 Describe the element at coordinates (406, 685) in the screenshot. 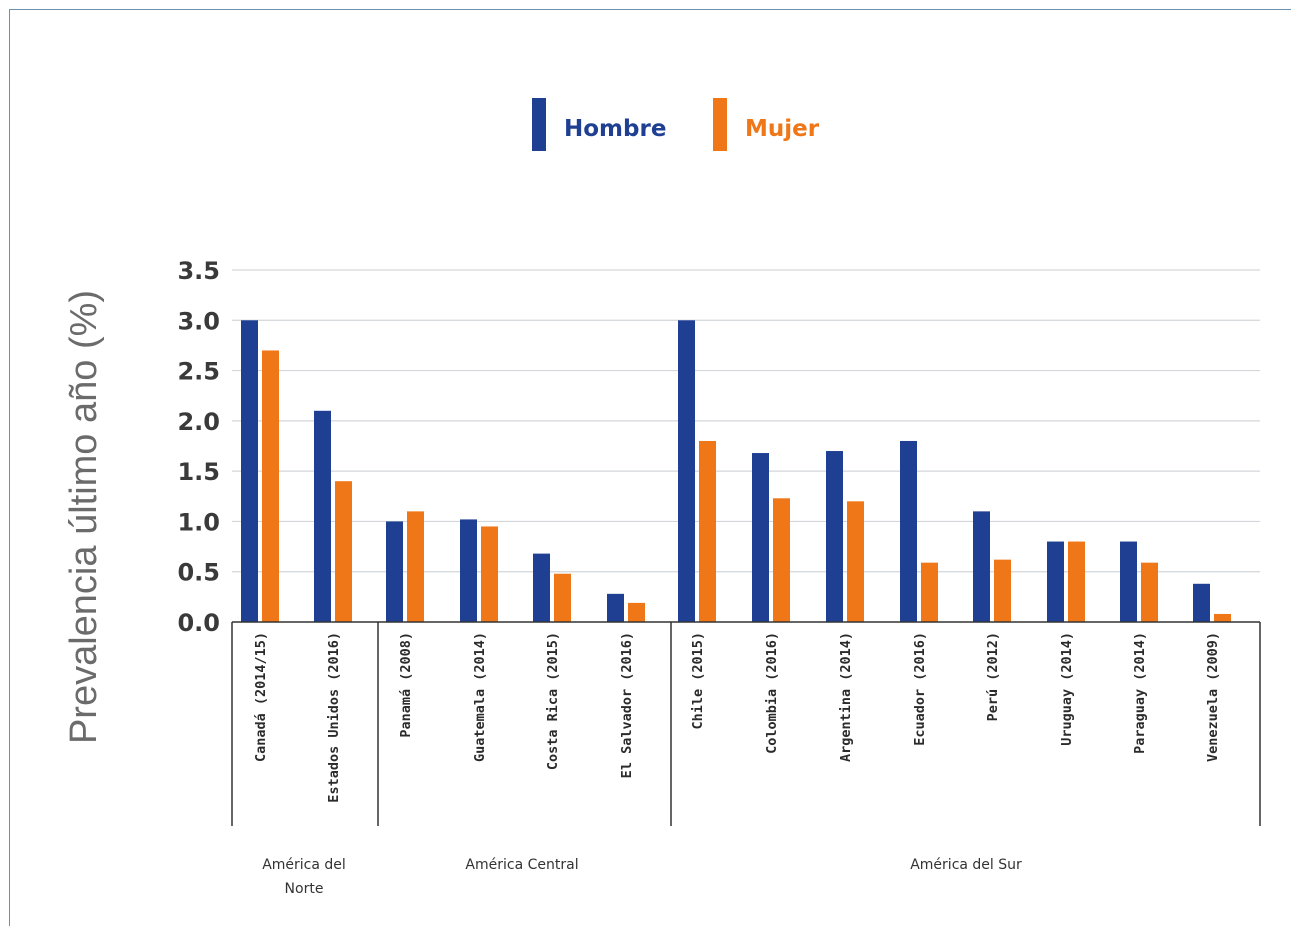

I see `x-category-label: Panamá (2008)` at that location.